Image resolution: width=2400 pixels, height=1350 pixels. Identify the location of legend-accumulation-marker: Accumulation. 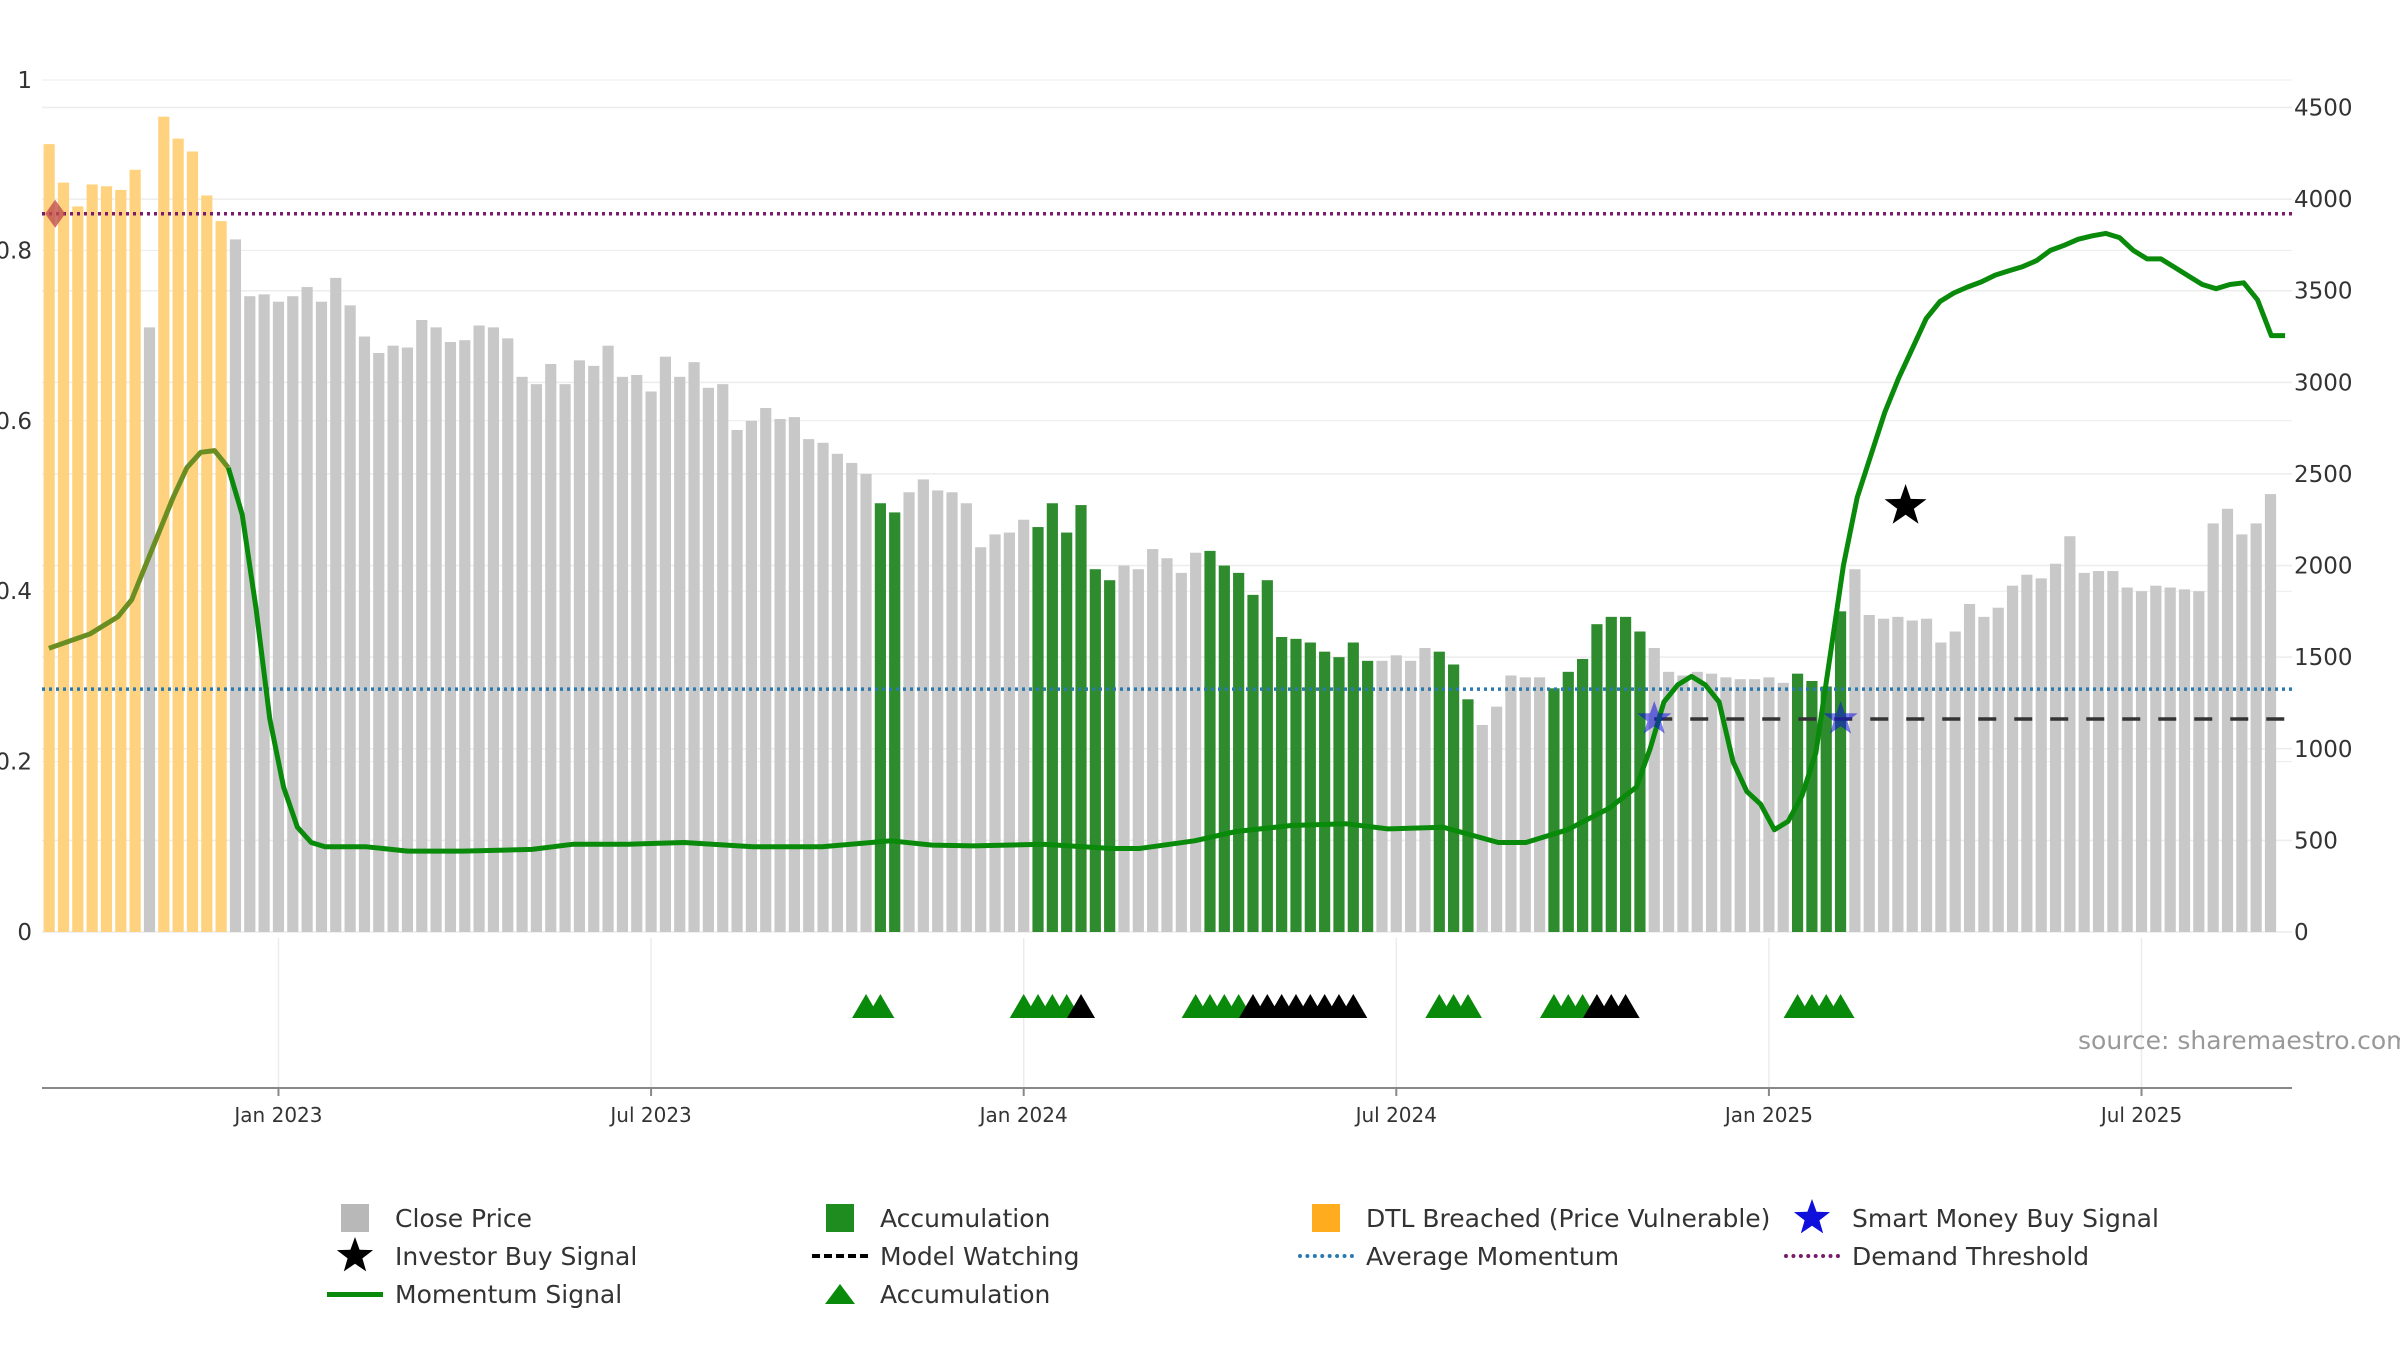
(930, 1294).